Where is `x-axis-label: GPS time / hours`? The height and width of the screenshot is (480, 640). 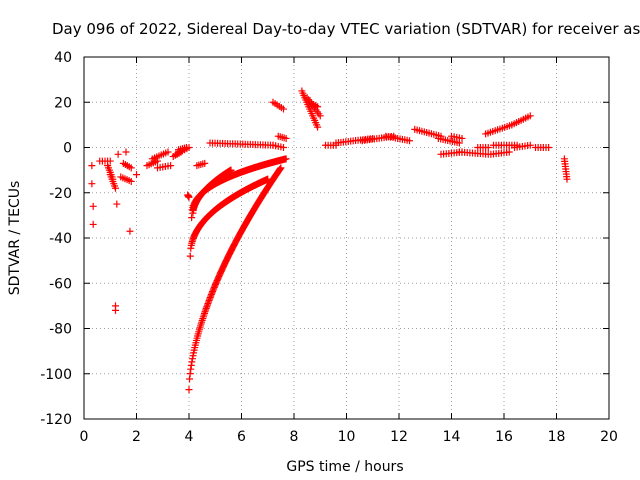
x-axis-label: GPS time / hours is located at coordinates (344, 467).